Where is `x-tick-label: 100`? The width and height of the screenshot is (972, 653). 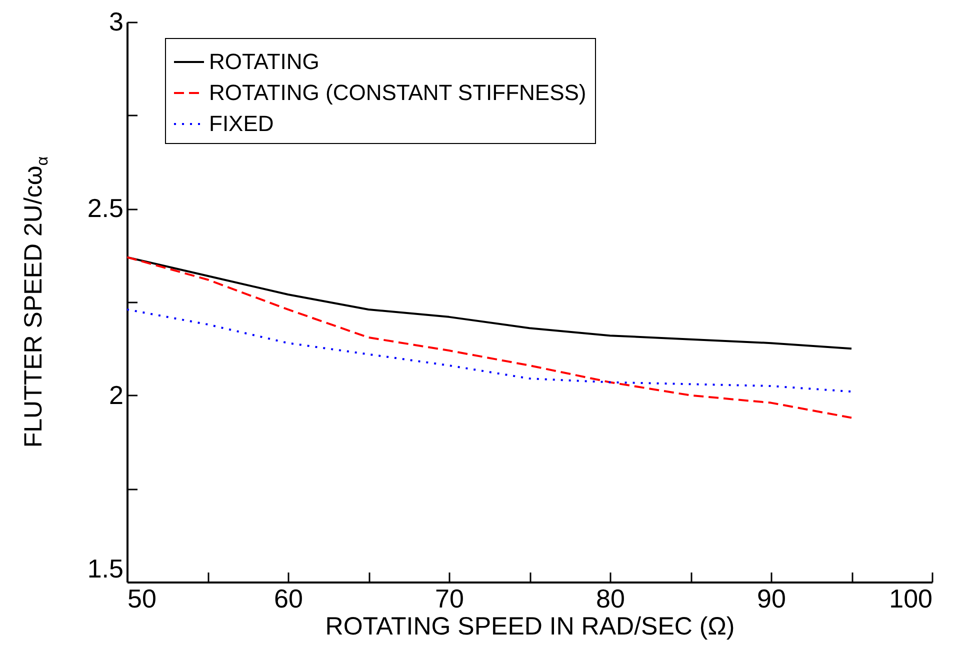
x-tick-label: 100 is located at coordinates (910, 599).